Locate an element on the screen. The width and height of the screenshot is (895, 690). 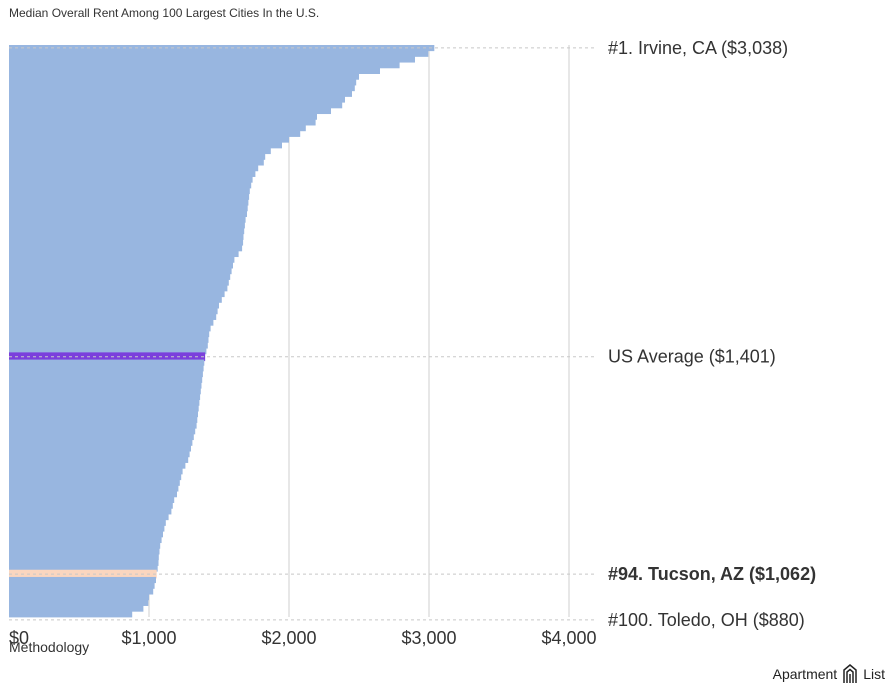
tick-layer: $0 $1,000 $2,000 $3,000 $4,000 is located at coordinates (303, 638).